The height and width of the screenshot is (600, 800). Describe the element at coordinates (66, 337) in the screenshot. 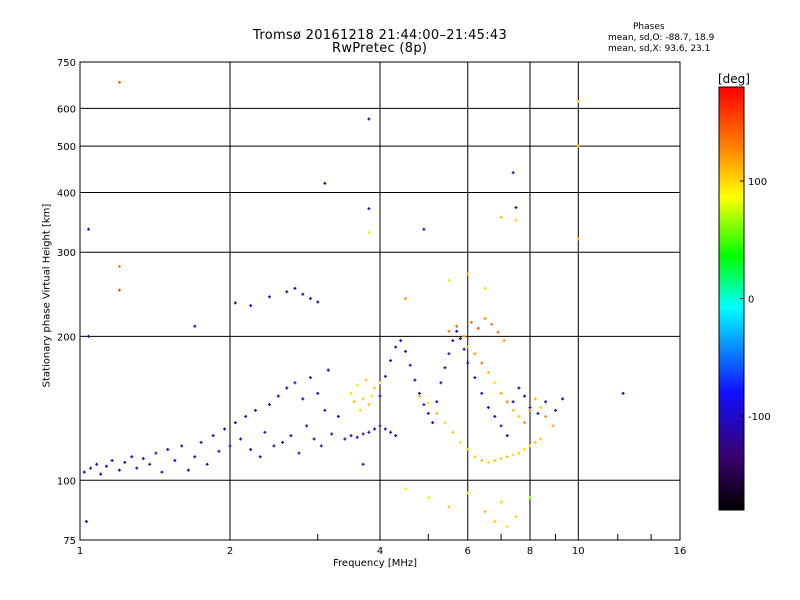

I see `y-tick-label: 200` at that location.